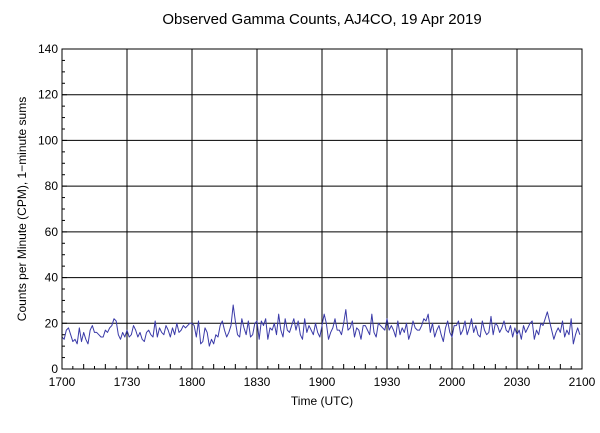 The width and height of the screenshot is (600, 433). What do you see at coordinates (582, 382) in the screenshot?
I see `x-tick-label: 2100` at bounding box center [582, 382].